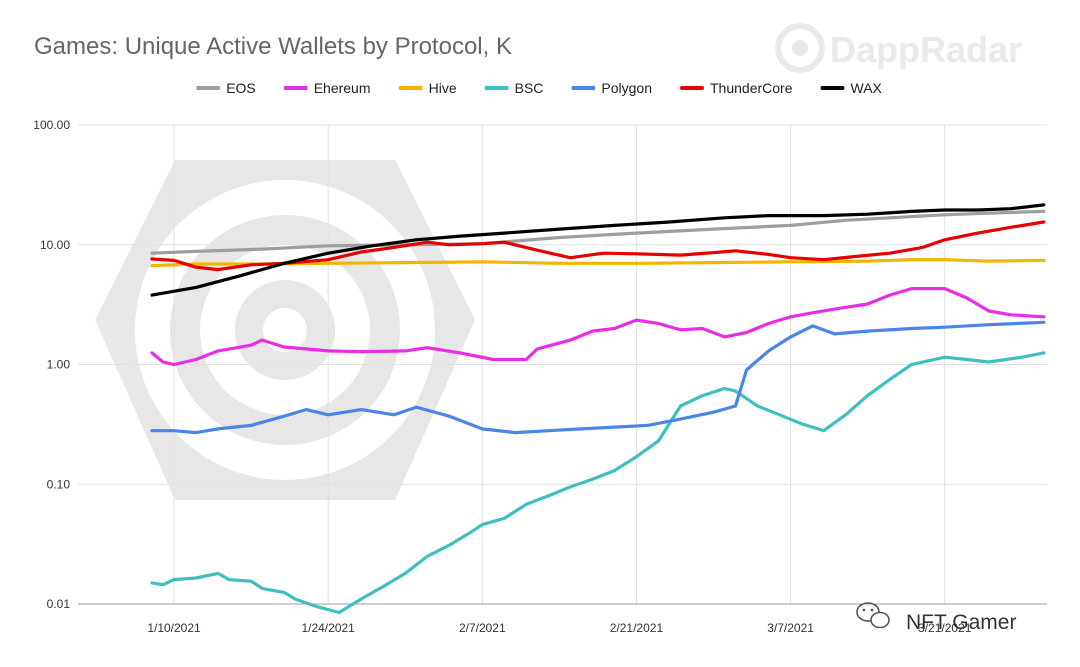 The width and height of the screenshot is (1080, 667). Describe the element at coordinates (241, 88) in the screenshot. I see `legend-label: EOS` at that location.